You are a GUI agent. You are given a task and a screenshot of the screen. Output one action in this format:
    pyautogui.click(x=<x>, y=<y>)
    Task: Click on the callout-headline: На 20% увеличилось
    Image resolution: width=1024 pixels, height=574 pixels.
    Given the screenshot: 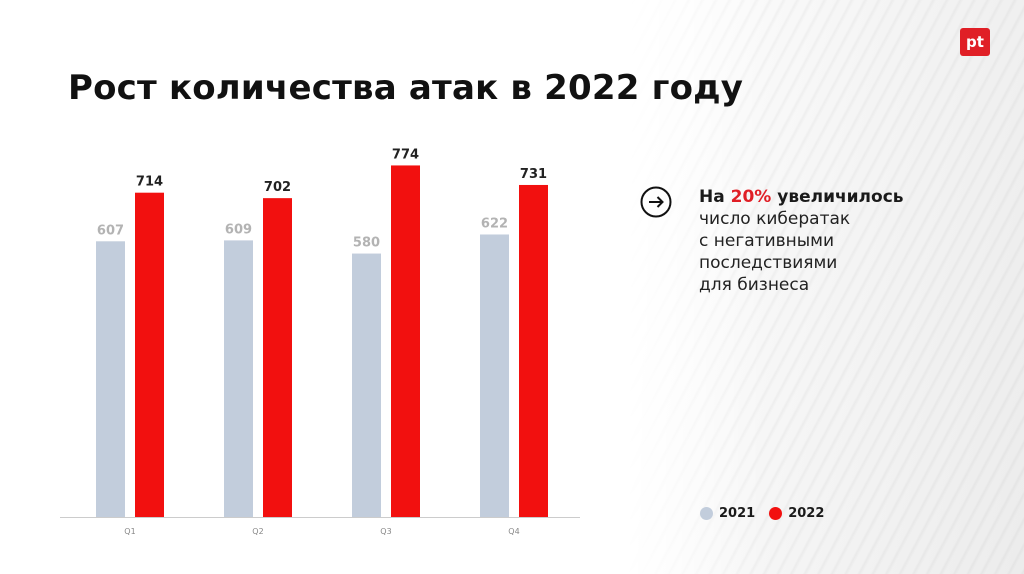 What is the action you would take?
    pyautogui.click(x=801, y=197)
    